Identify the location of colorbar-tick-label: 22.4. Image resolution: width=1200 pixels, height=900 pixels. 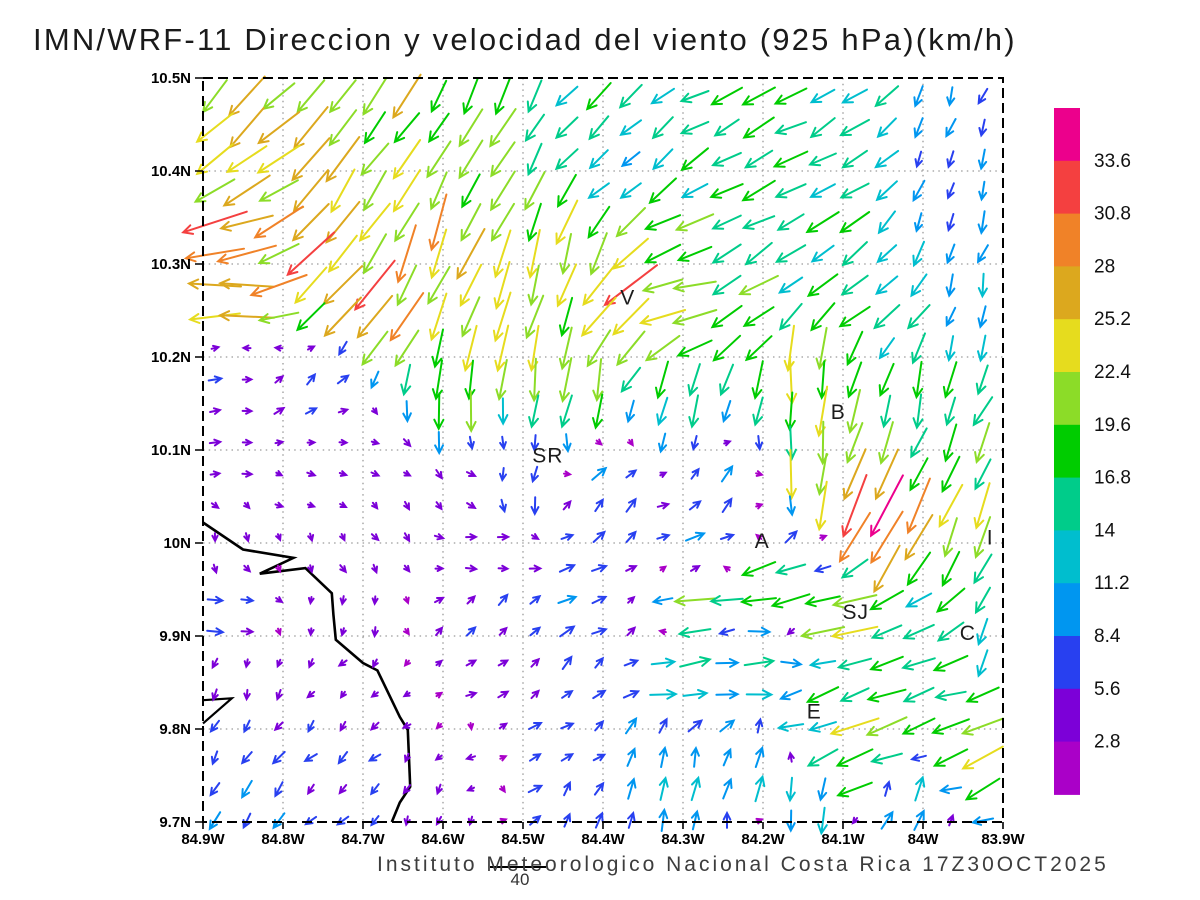
(1112, 372).